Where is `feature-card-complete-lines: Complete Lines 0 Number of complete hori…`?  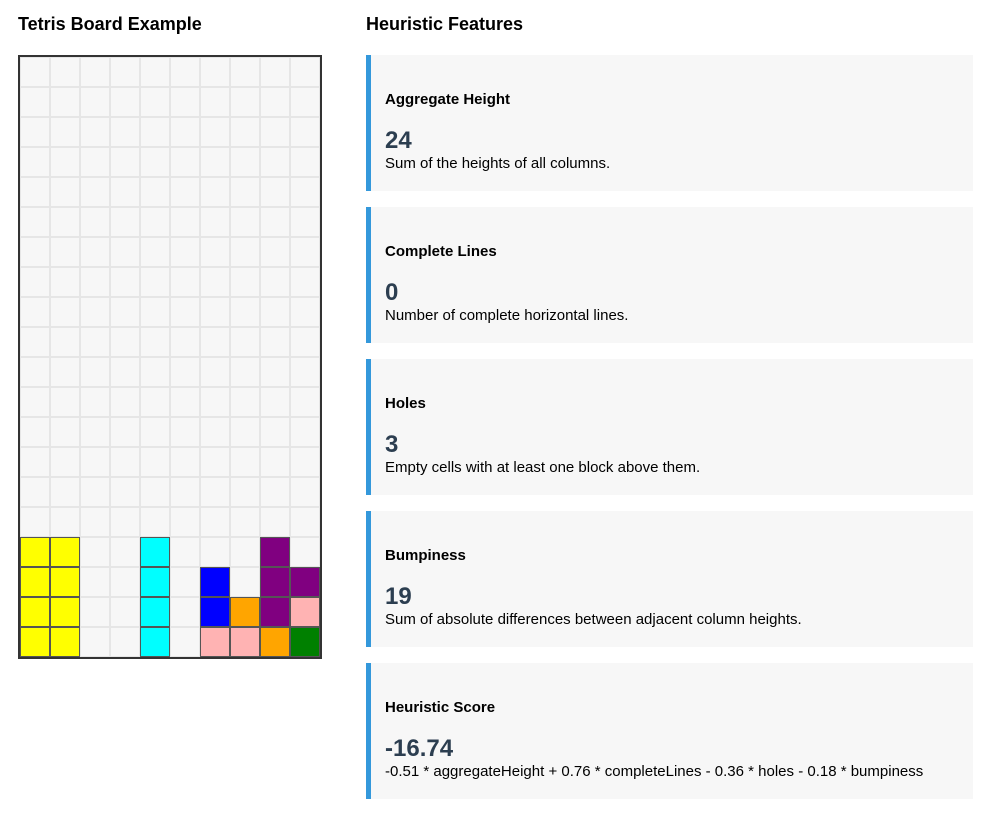
feature-card-complete-lines: Complete Lines 0 Number of complete hori… is located at coordinates (669, 275).